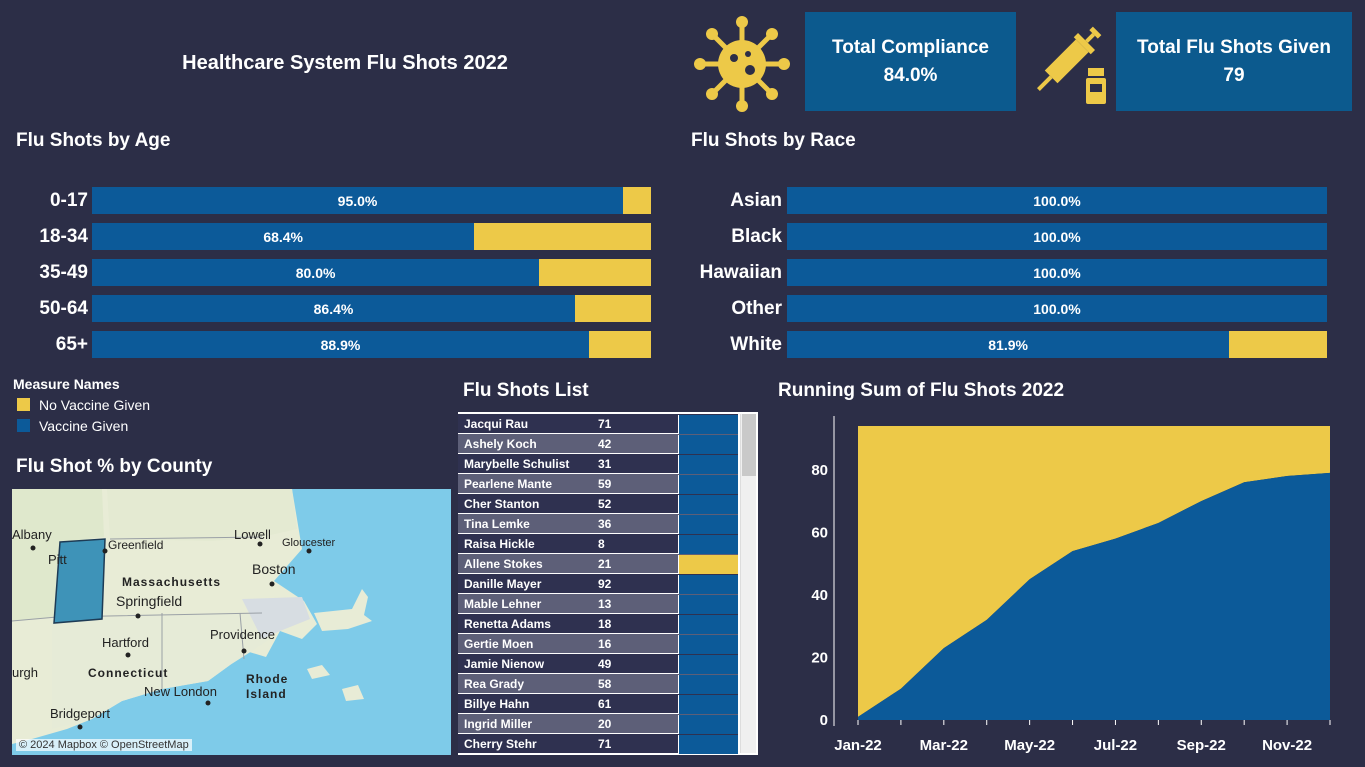  Describe the element at coordinates (598, 664) in the screenshot. I see `list-item: Jamie Nienow 49` at that location.